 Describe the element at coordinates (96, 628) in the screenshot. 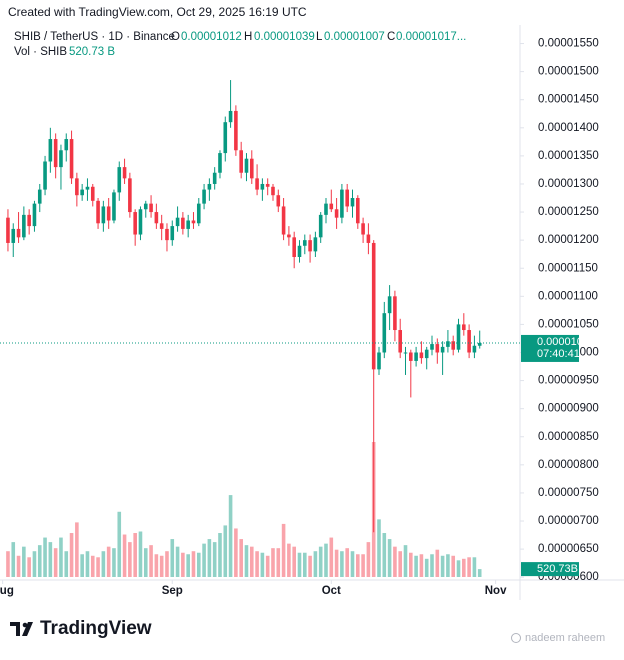

I see `brand-name: TradingView` at that location.